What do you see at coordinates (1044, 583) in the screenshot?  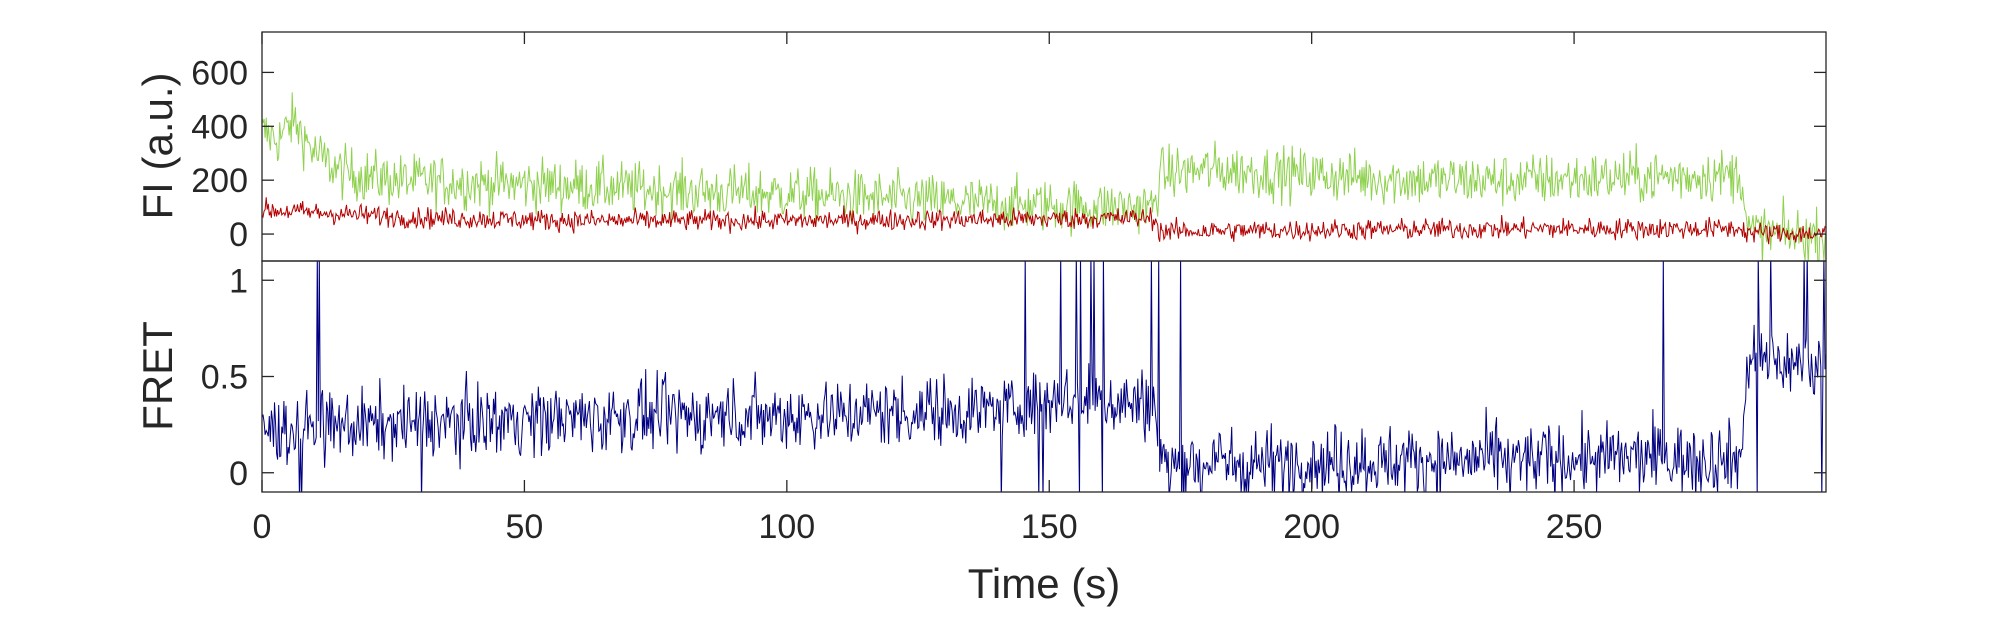 I see `time-x-axis-label: Time (s)` at bounding box center [1044, 583].